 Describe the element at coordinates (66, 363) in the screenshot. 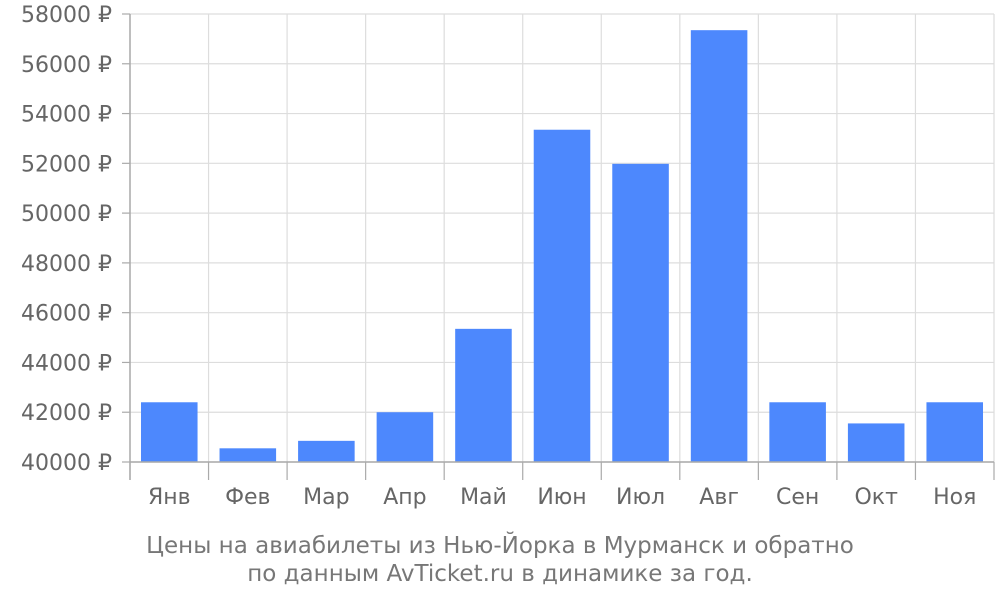

I see `y-tick-label: 44000 ₽` at that location.